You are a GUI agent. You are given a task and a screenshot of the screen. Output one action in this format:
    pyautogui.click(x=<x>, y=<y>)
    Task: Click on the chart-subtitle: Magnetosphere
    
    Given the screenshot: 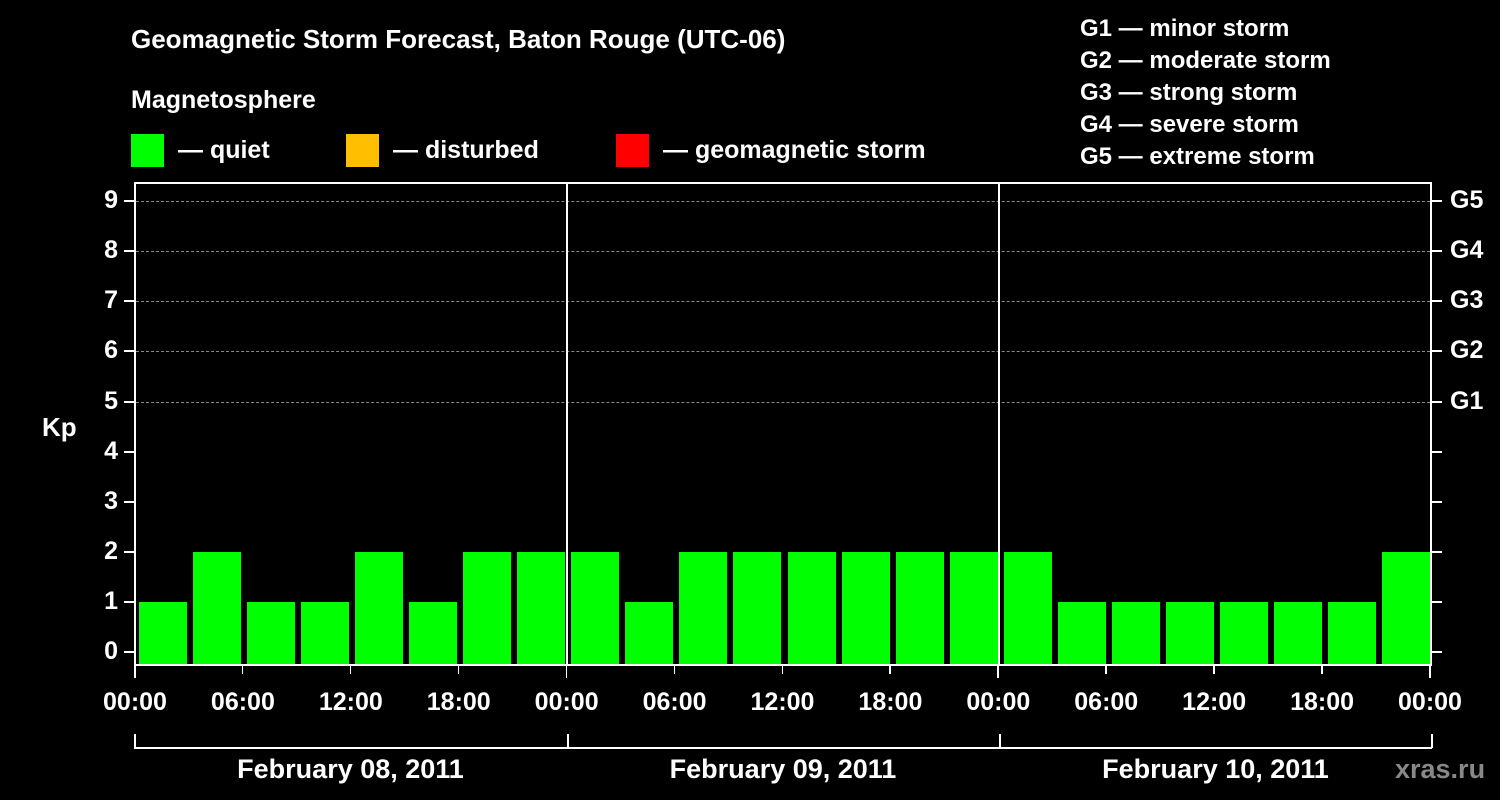 What is the action you would take?
    pyautogui.click(x=223, y=100)
    